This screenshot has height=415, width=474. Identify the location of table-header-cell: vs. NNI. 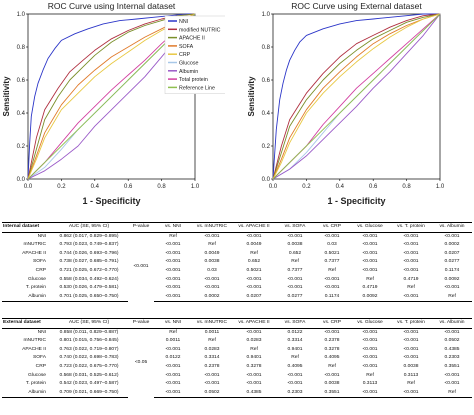
(173, 227).